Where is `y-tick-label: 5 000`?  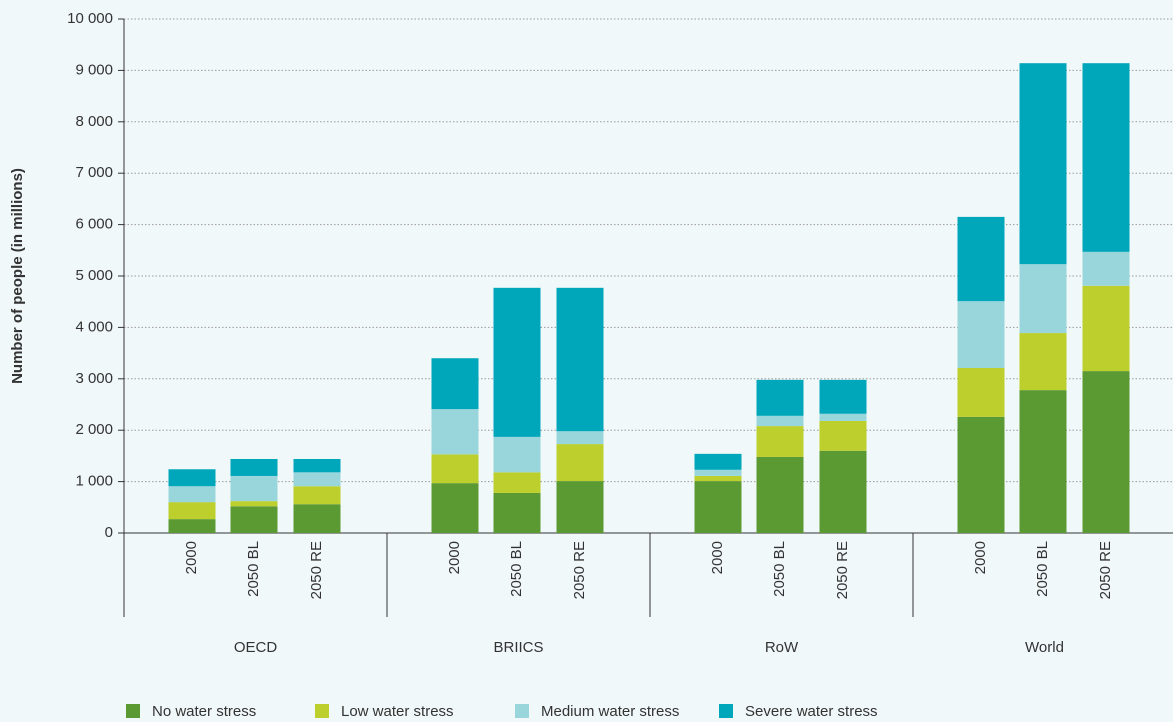 y-tick-label: 5 000 is located at coordinates (94, 275).